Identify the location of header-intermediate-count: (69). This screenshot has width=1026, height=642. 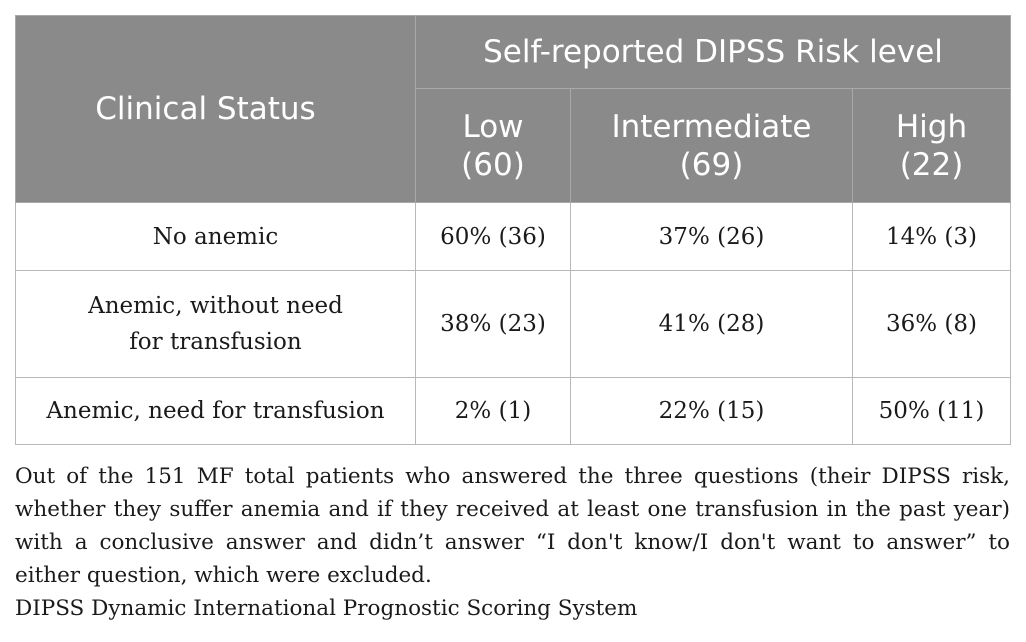
(711, 164).